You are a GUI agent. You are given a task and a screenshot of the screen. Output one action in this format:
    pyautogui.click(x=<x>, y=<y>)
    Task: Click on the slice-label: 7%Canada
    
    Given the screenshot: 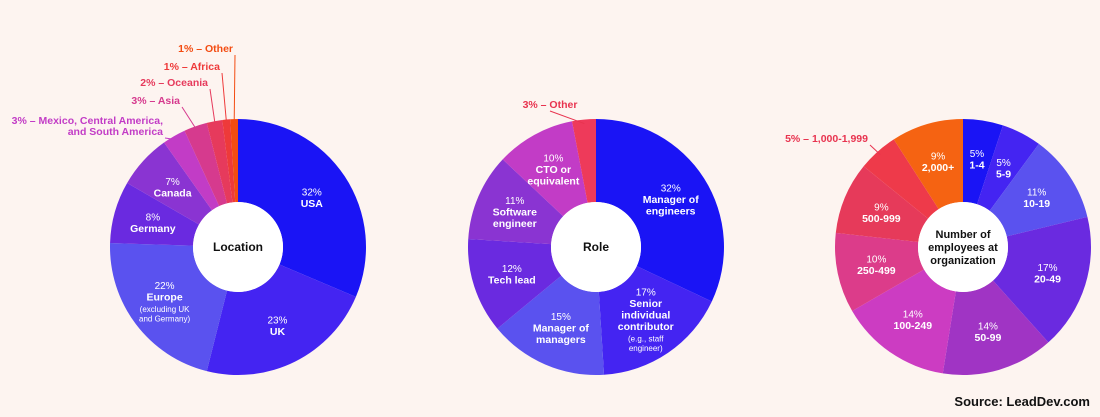 What is the action you would take?
    pyautogui.click(x=173, y=188)
    